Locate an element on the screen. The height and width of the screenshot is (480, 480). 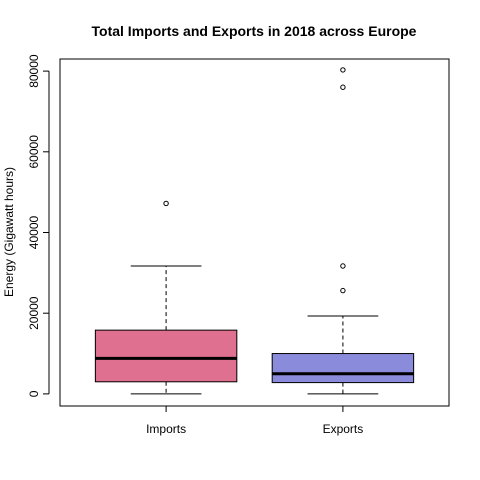
y-axis: 0 20000 40000 60000 80000 is located at coordinates (38, 225).